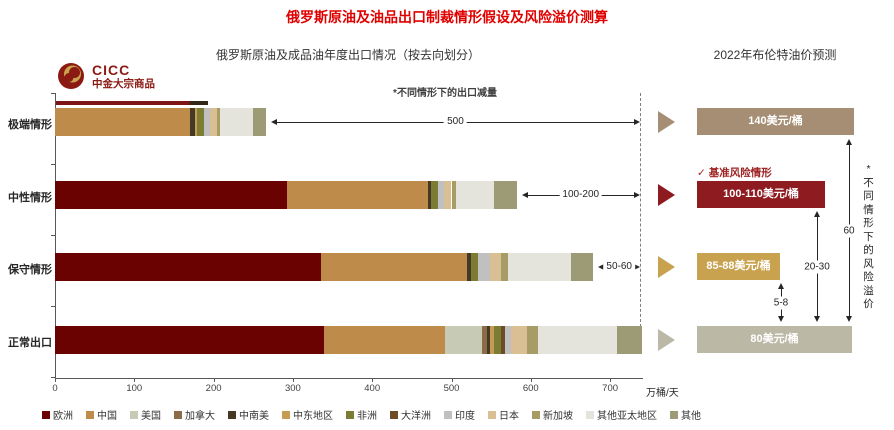 The image size is (894, 430). What do you see at coordinates (111, 70) in the screenshot?
I see `logo-name: CICC` at bounding box center [111, 70].